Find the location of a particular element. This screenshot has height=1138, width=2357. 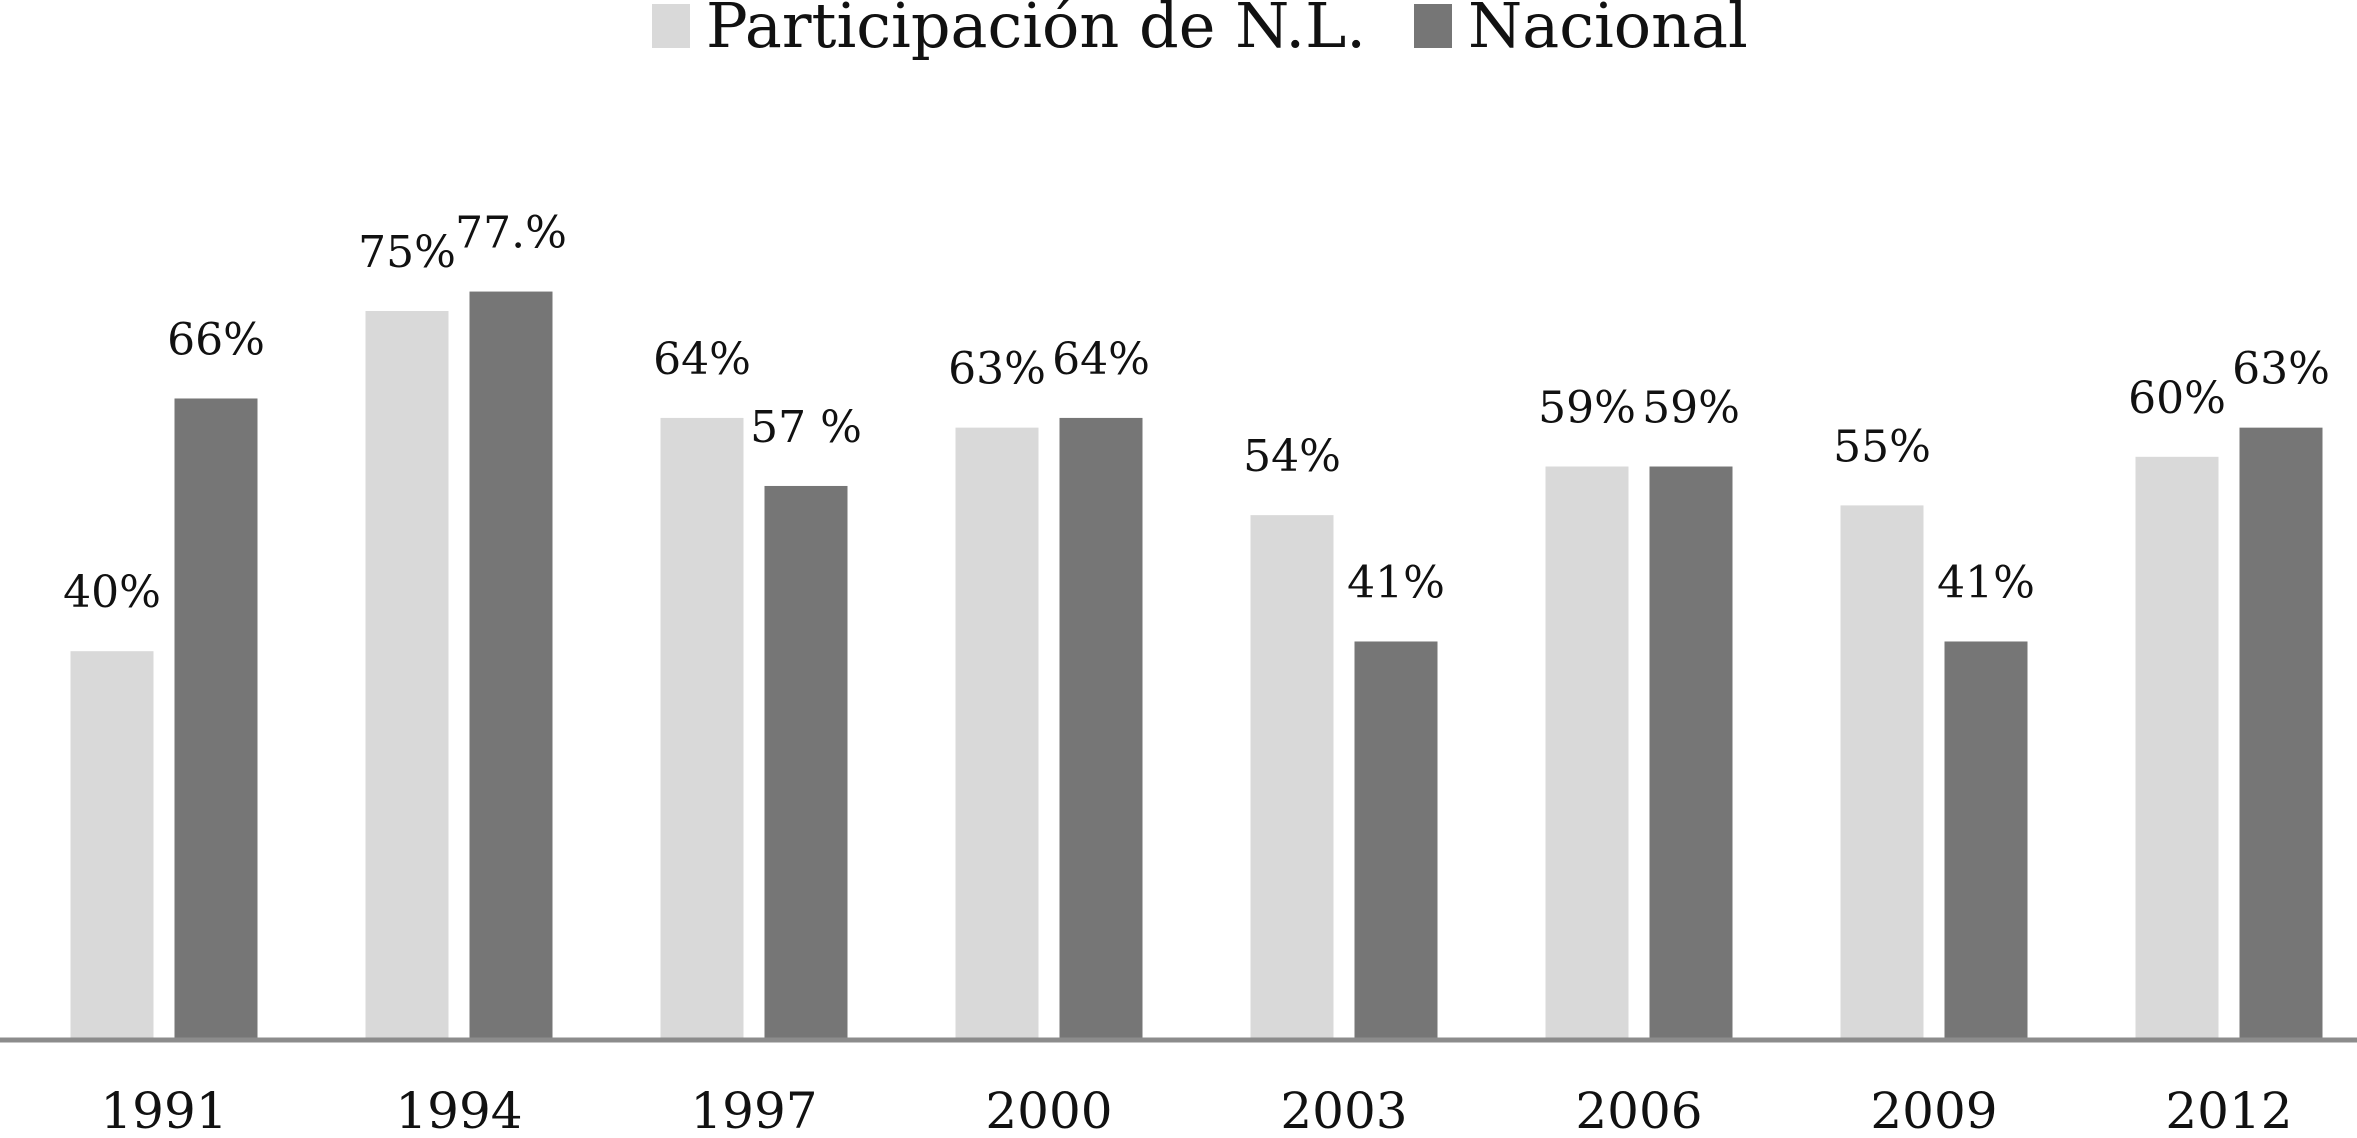

legend-swatch-participacion is located at coordinates (671, 26).